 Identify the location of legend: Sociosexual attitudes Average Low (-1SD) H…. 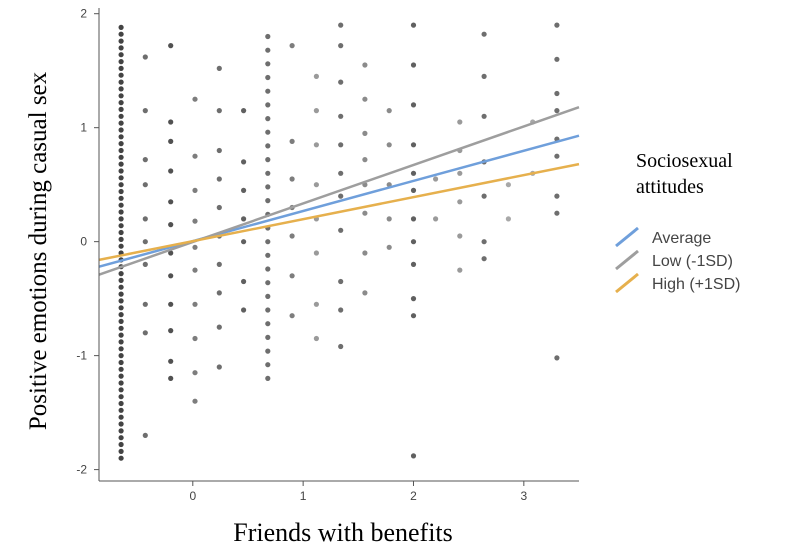
(677, 222).